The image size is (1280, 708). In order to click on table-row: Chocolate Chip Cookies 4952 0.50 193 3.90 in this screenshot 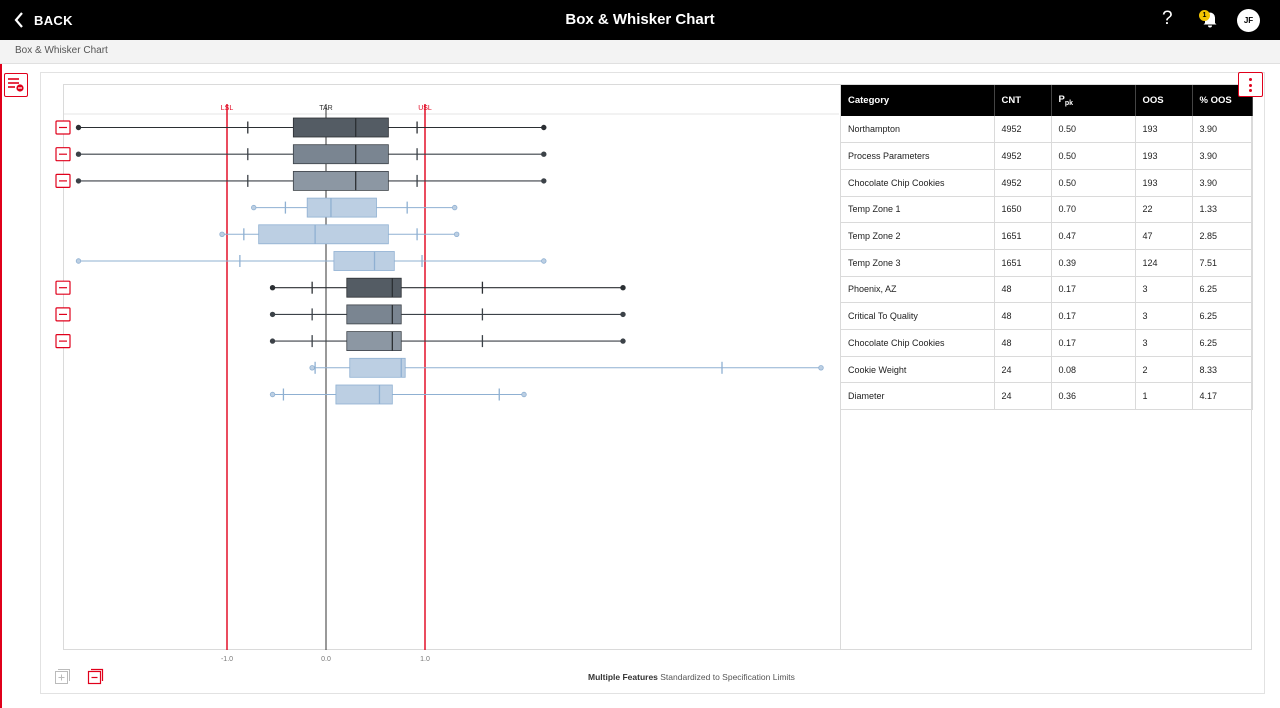, I will do `click(1047, 183)`.